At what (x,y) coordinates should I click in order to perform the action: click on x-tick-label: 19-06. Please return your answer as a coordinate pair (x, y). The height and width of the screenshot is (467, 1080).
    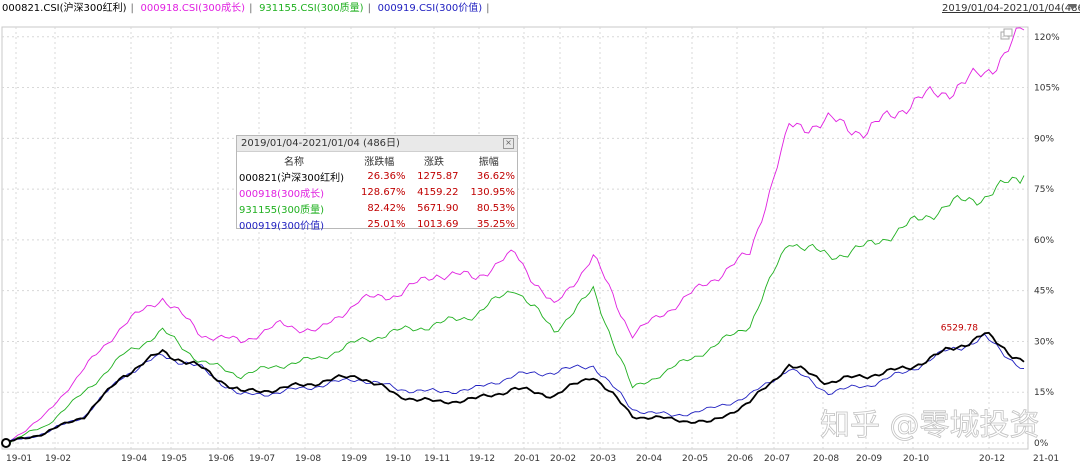
    Looking at the image, I should click on (221, 459).